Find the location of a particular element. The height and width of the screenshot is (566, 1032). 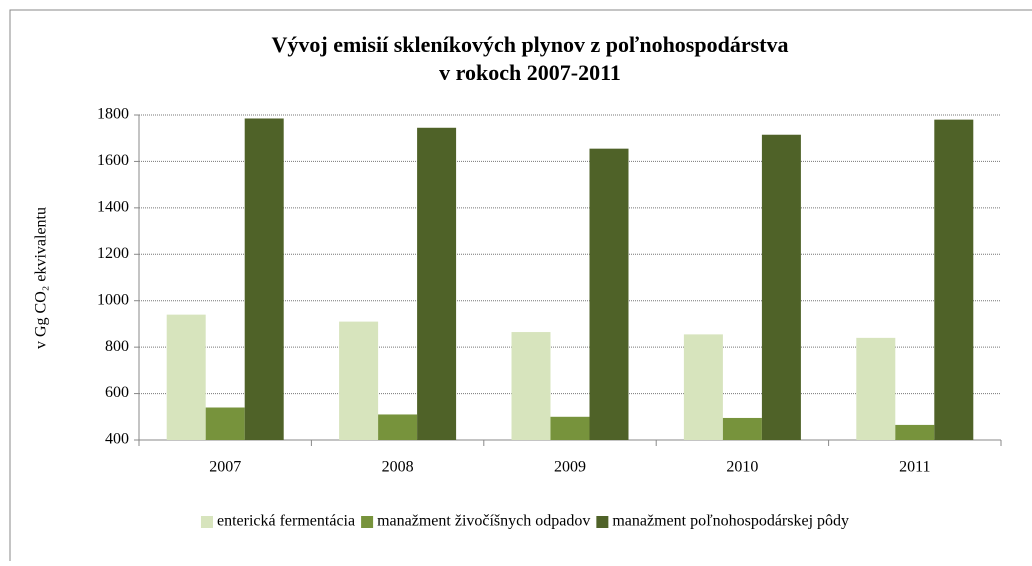

legend-label: enterická fermentácia is located at coordinates (286, 521).